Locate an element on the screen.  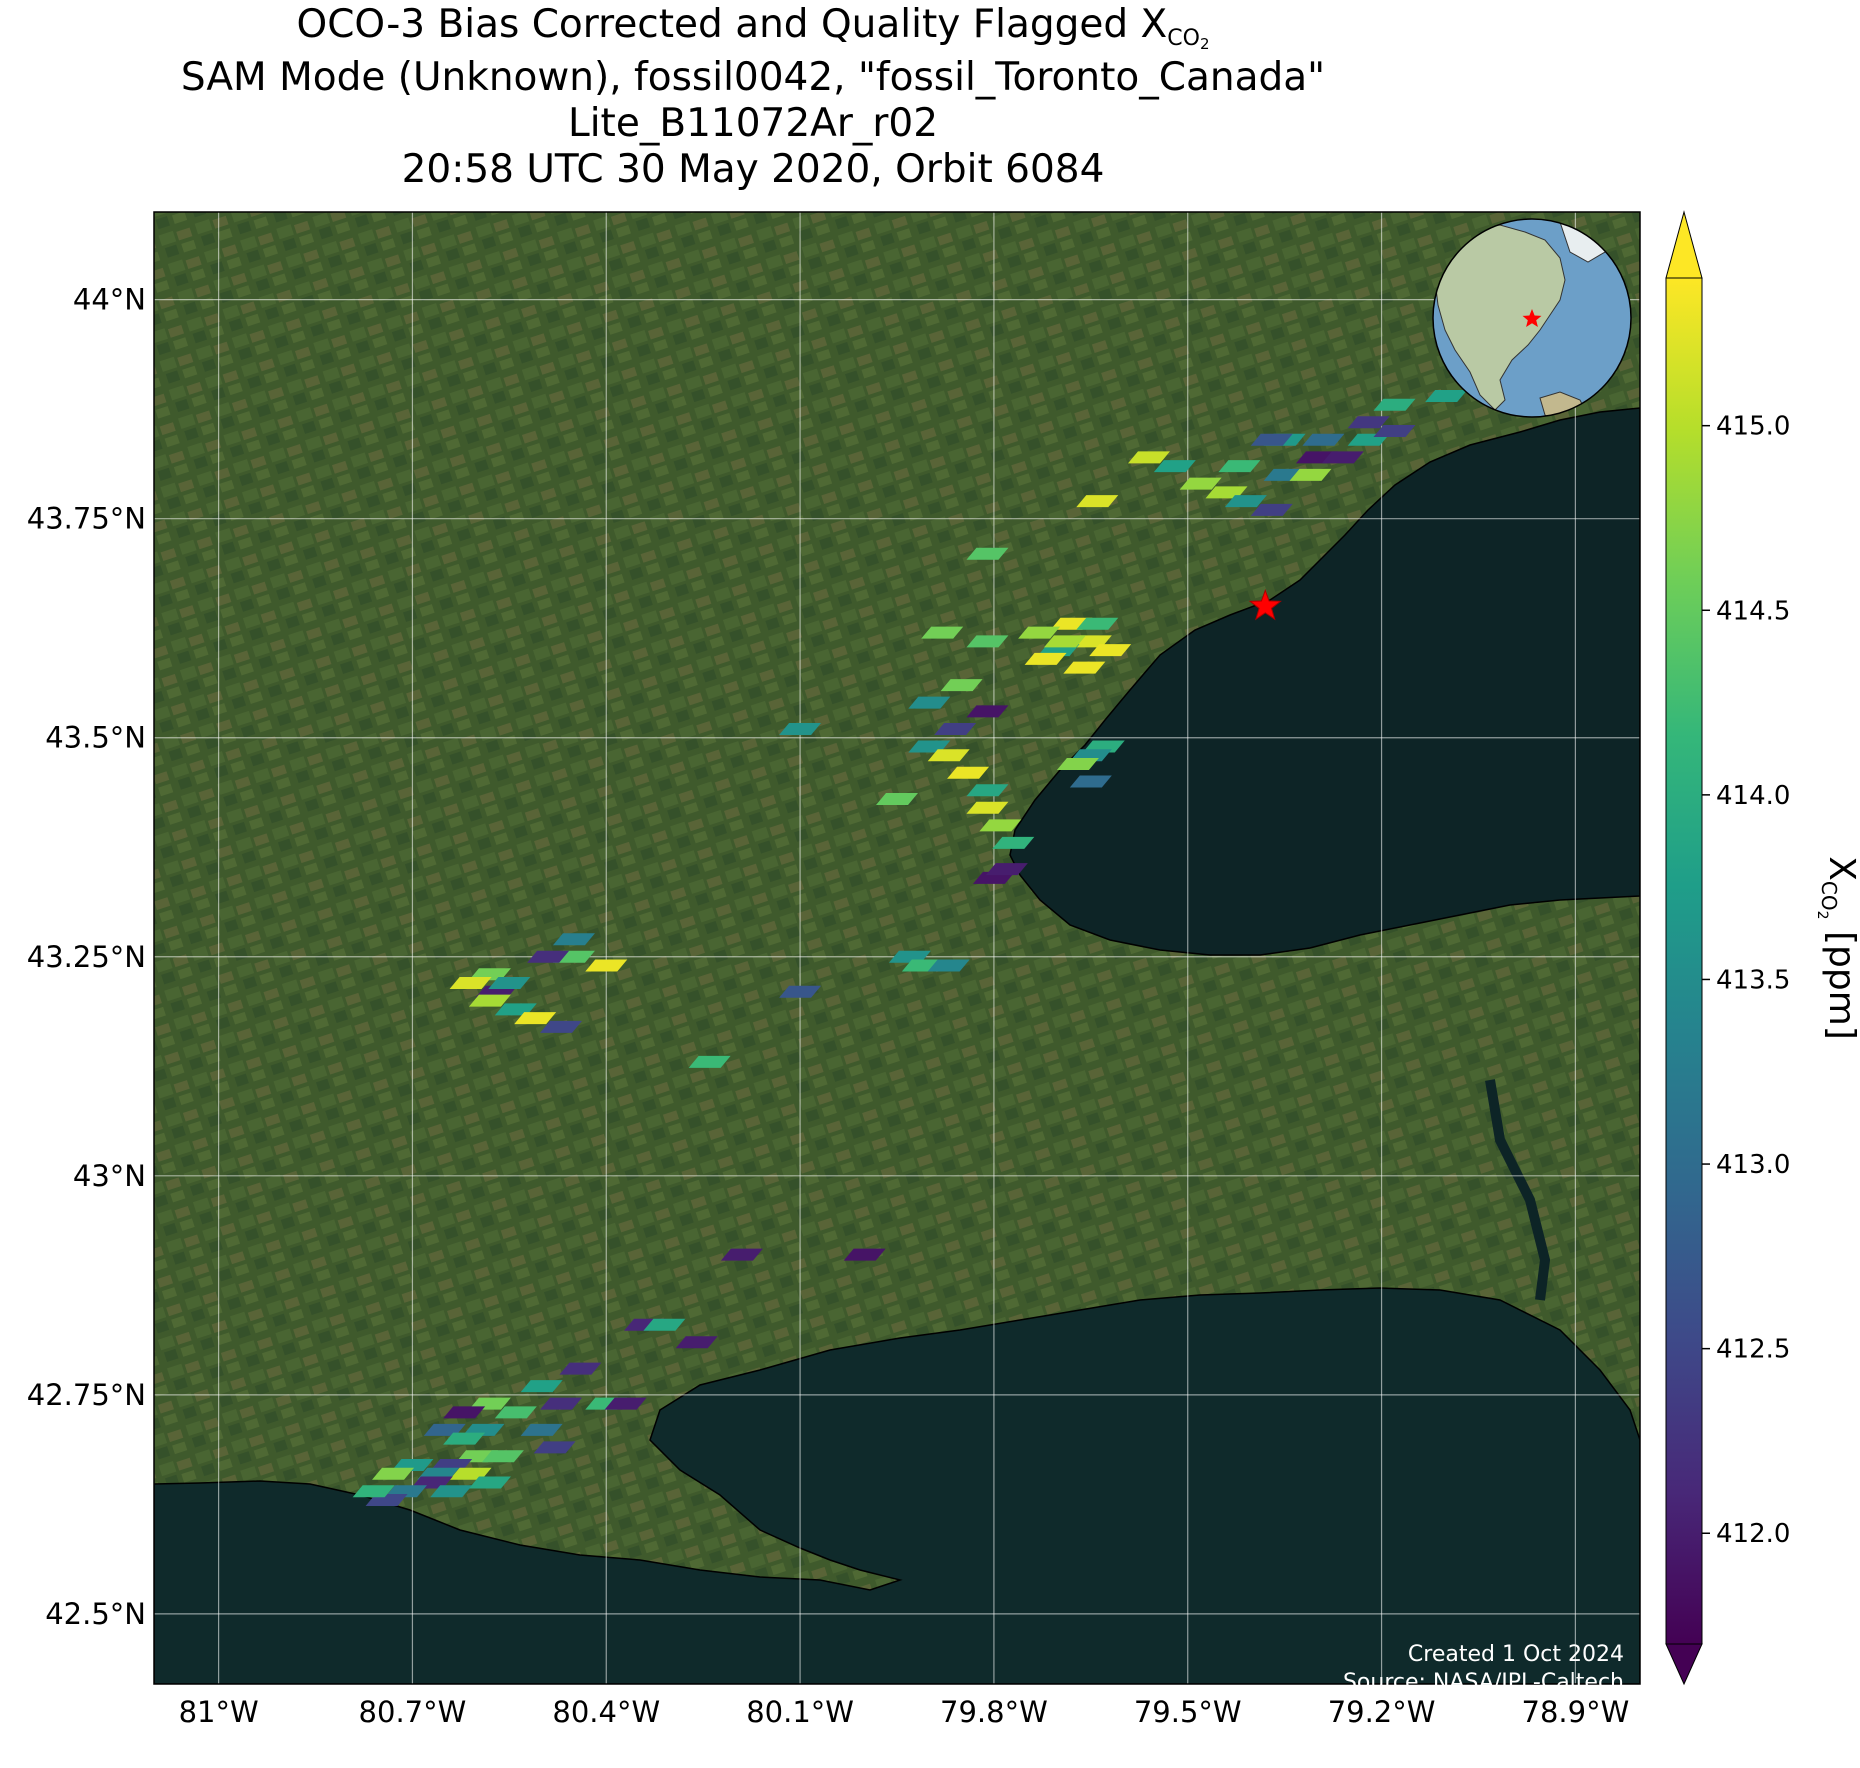
colorbar-tick-label: 414.0 is located at coordinates (1753, 796).